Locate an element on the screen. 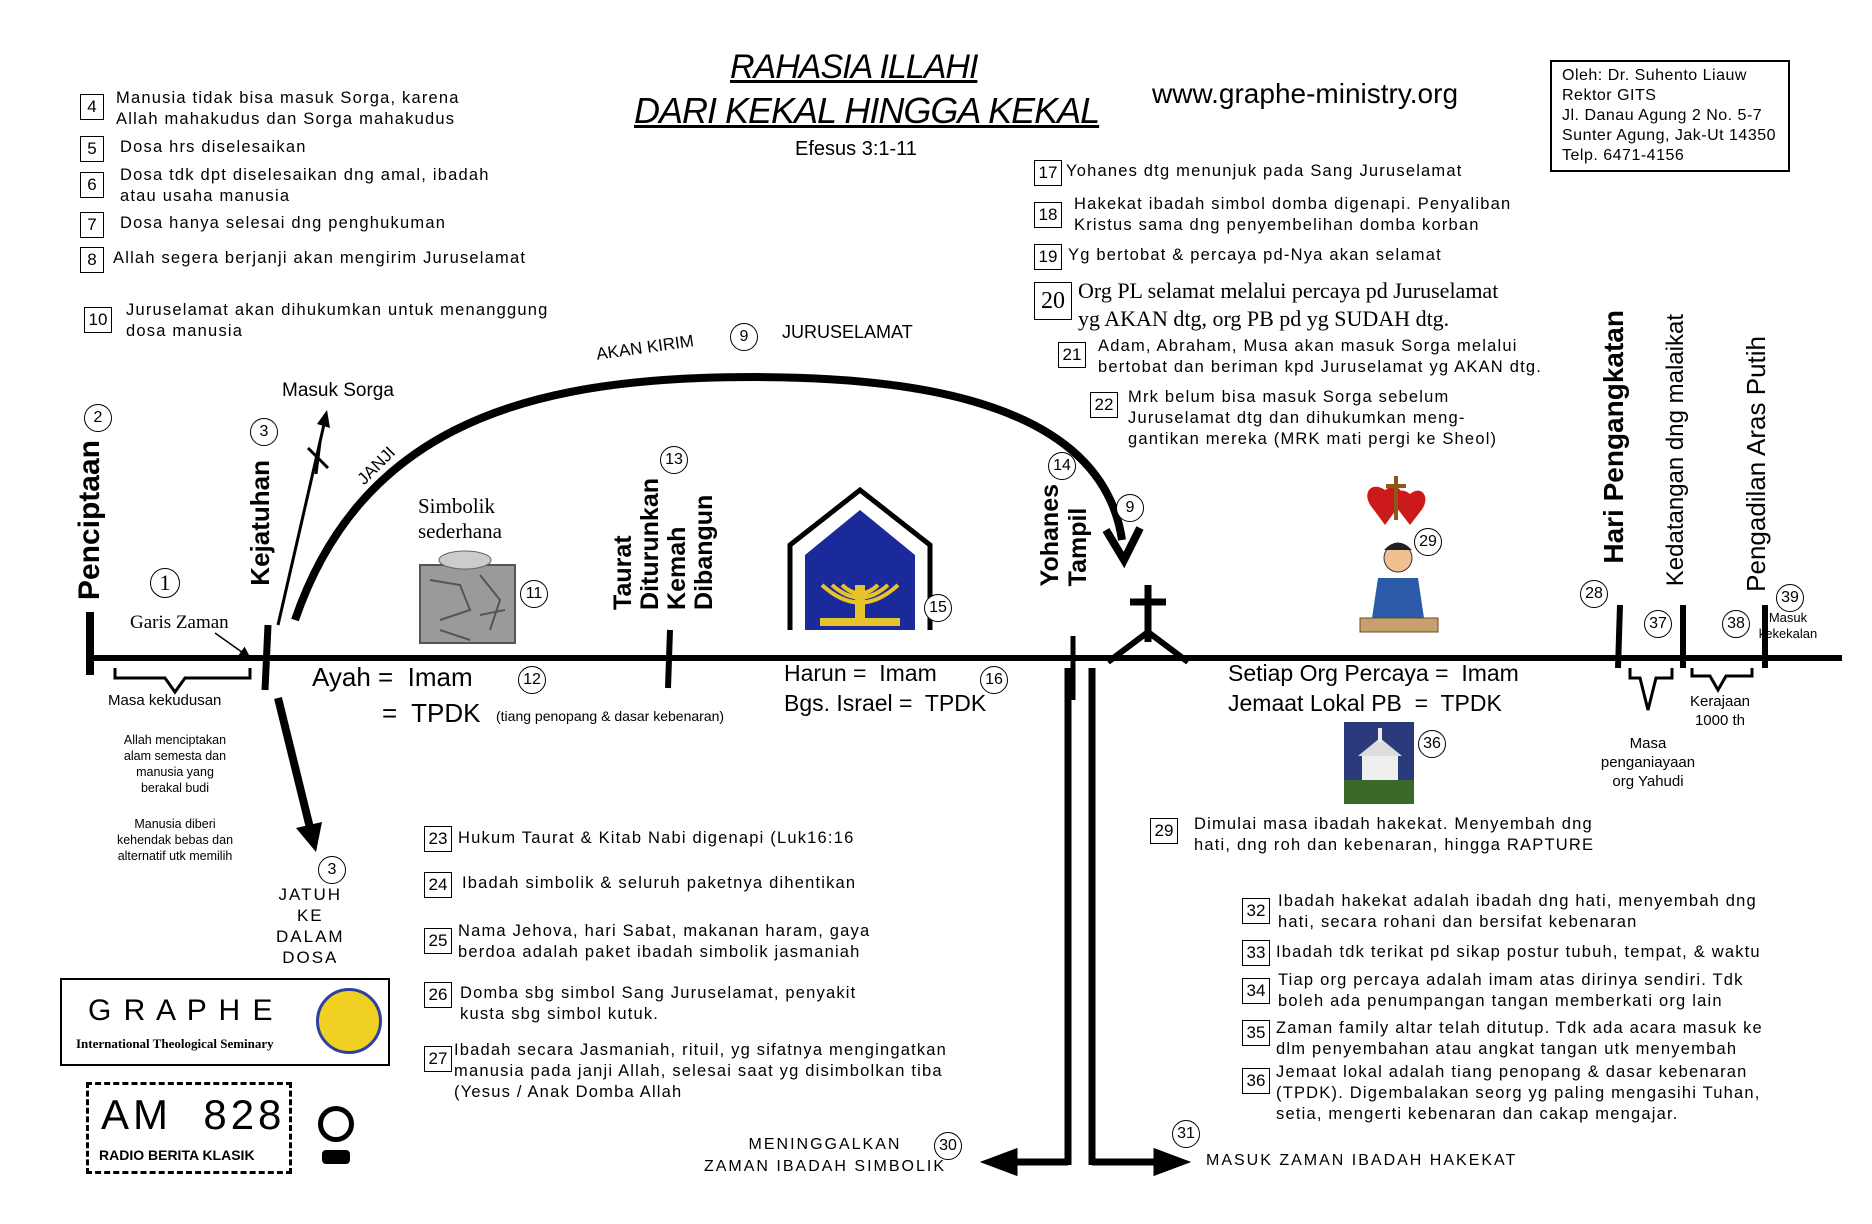  note-num: 35 is located at coordinates (1256, 1033).